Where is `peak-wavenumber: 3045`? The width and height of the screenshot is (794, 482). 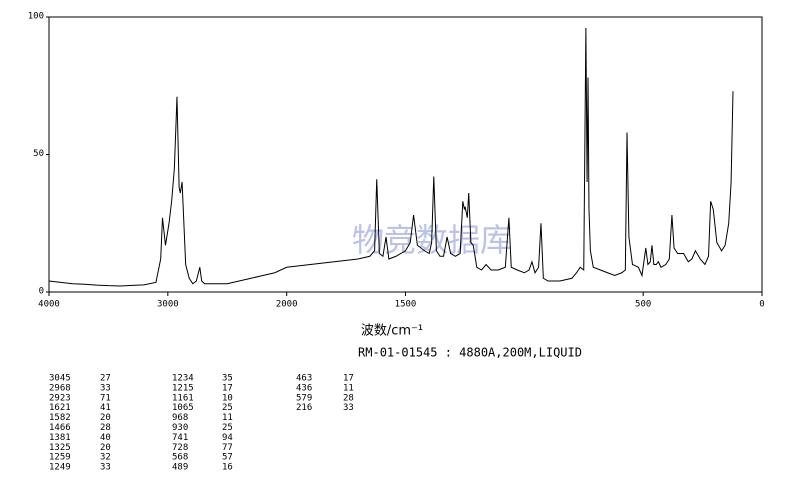
peak-wavenumber: 3045 is located at coordinates (60, 379).